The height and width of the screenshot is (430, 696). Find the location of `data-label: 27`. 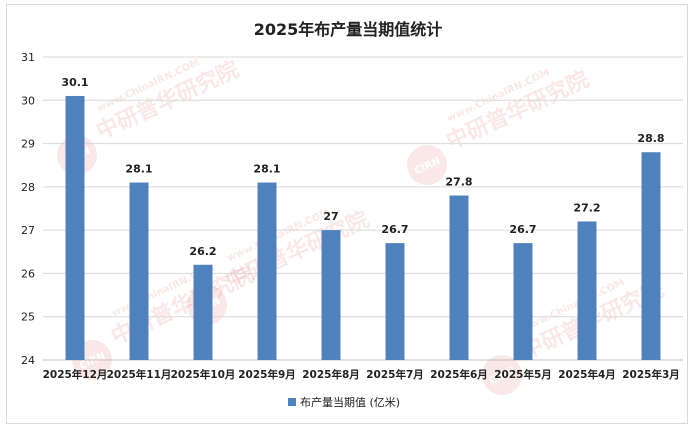

data-label: 27 is located at coordinates (330, 216).